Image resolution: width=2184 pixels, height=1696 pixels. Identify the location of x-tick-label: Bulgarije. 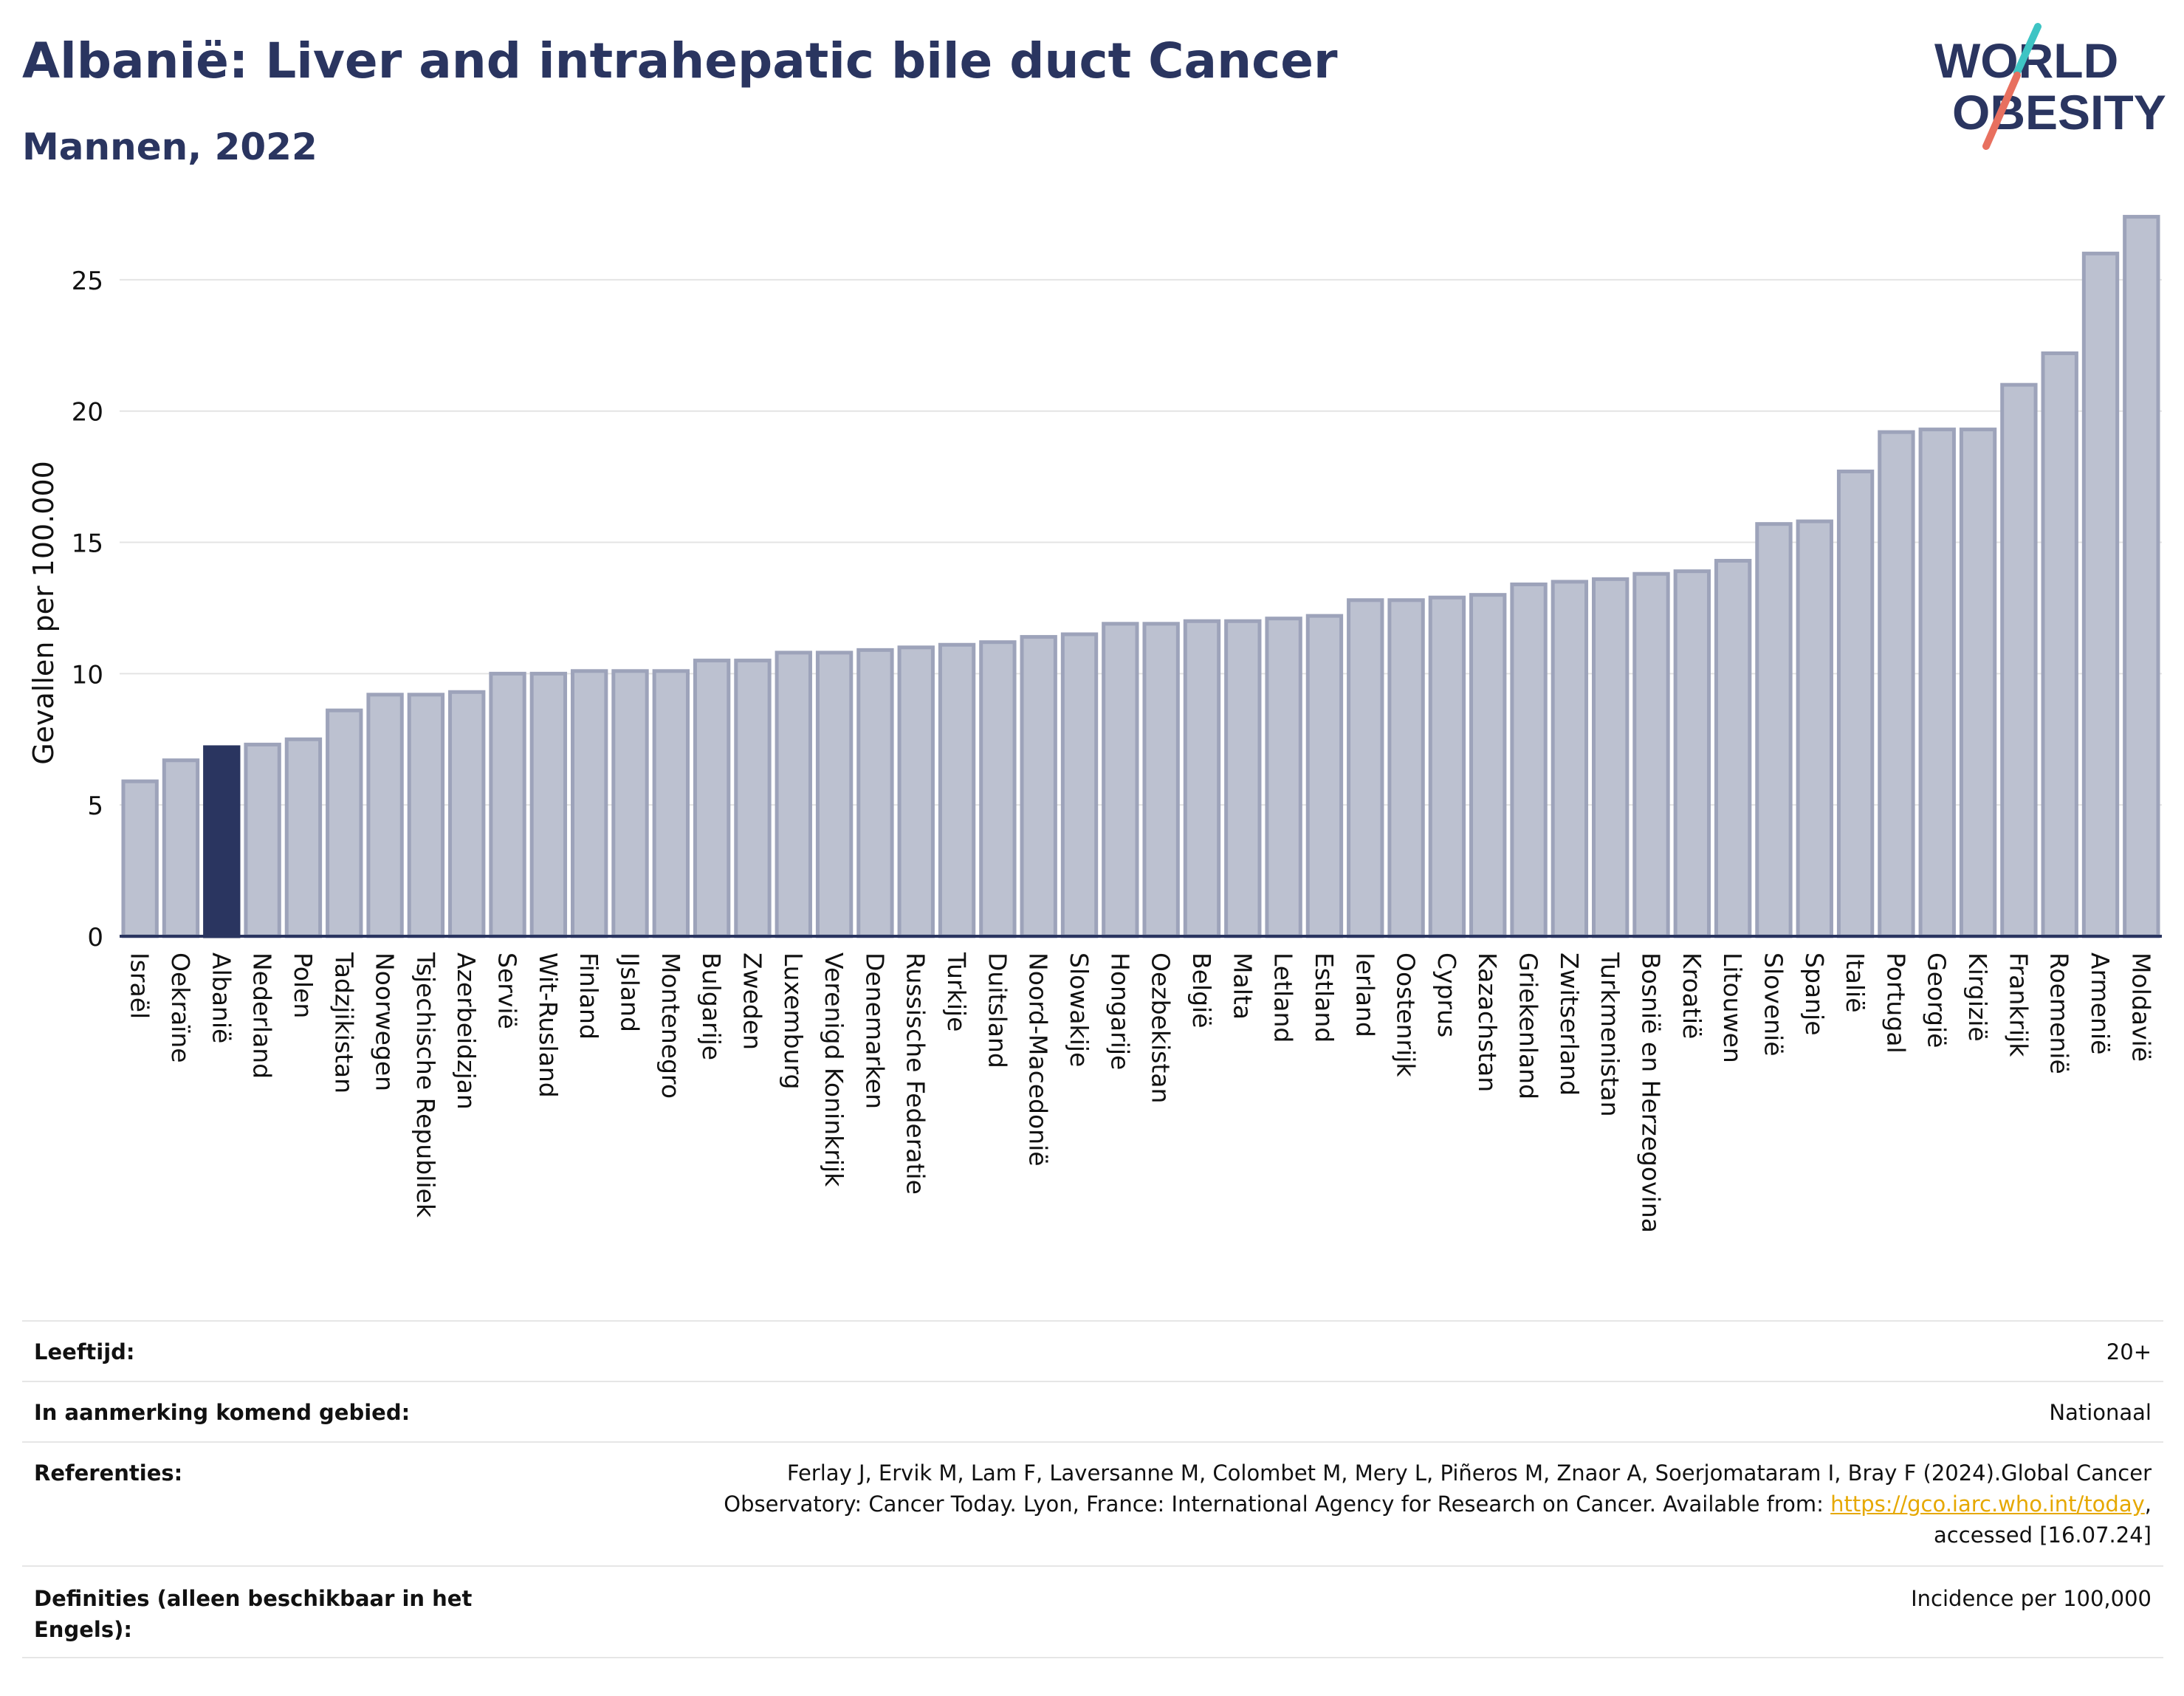
(712, 1006).